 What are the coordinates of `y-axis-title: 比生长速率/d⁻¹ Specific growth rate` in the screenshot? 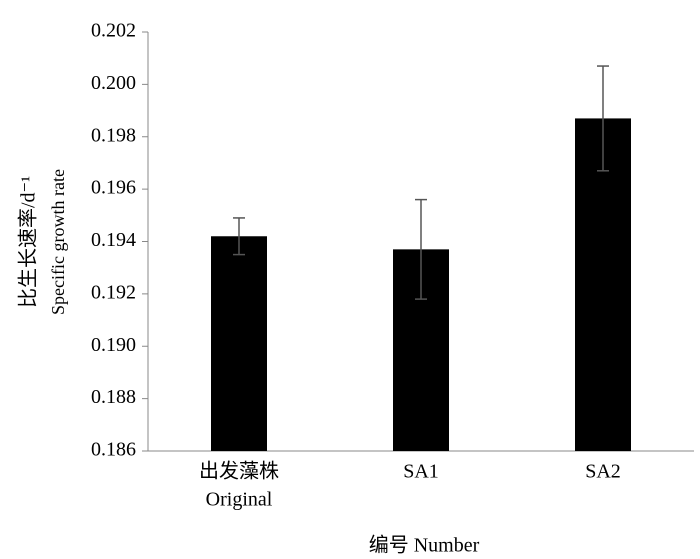 It's located at (43, 242).